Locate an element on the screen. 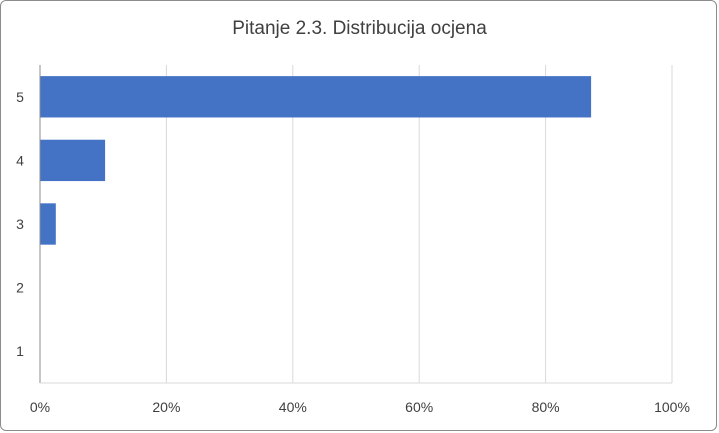  x-tick-label-3: 60% is located at coordinates (419, 407).